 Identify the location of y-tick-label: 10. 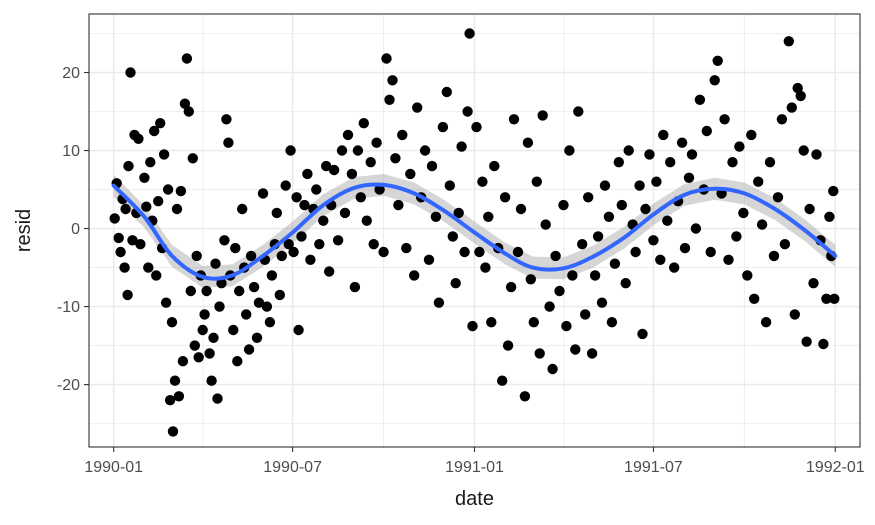
(71, 151).